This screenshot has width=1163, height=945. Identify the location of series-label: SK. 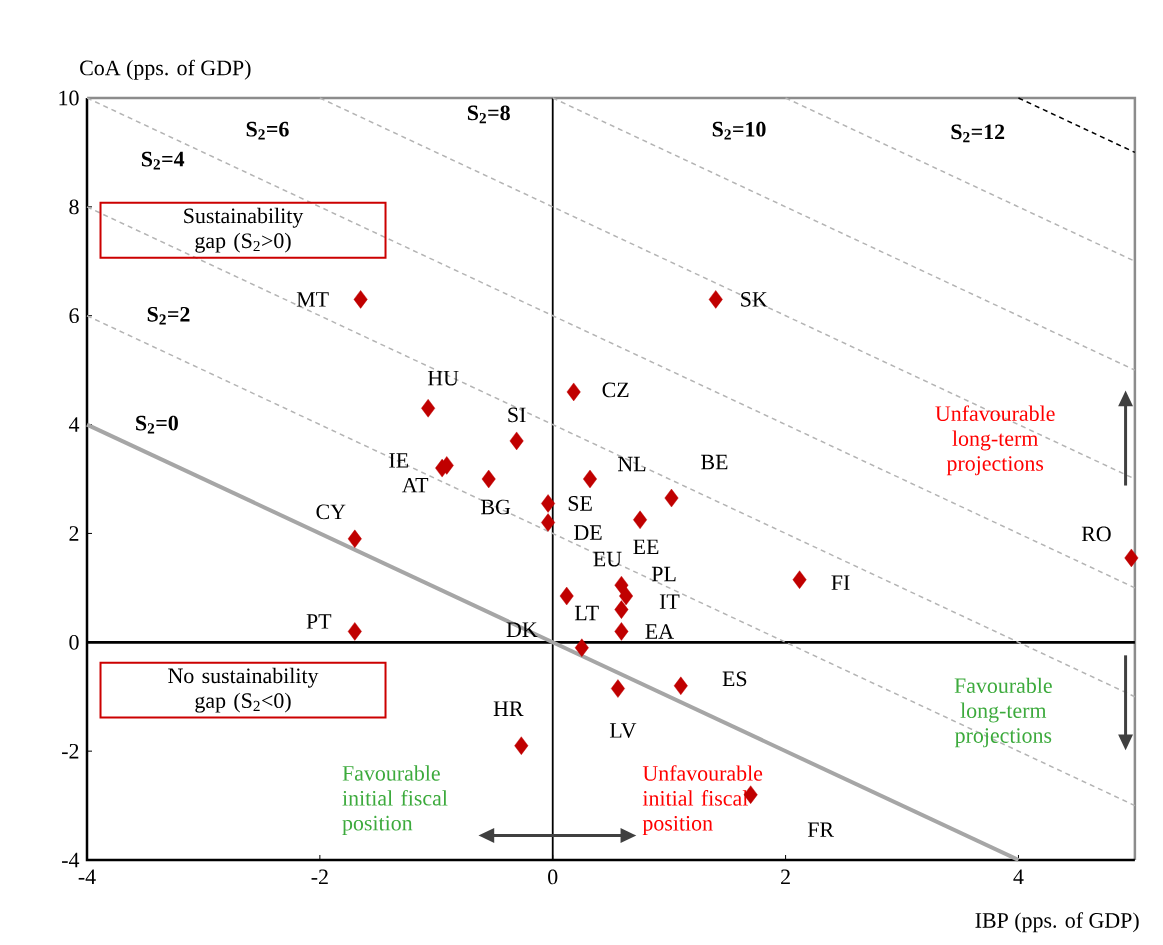
(754, 299).